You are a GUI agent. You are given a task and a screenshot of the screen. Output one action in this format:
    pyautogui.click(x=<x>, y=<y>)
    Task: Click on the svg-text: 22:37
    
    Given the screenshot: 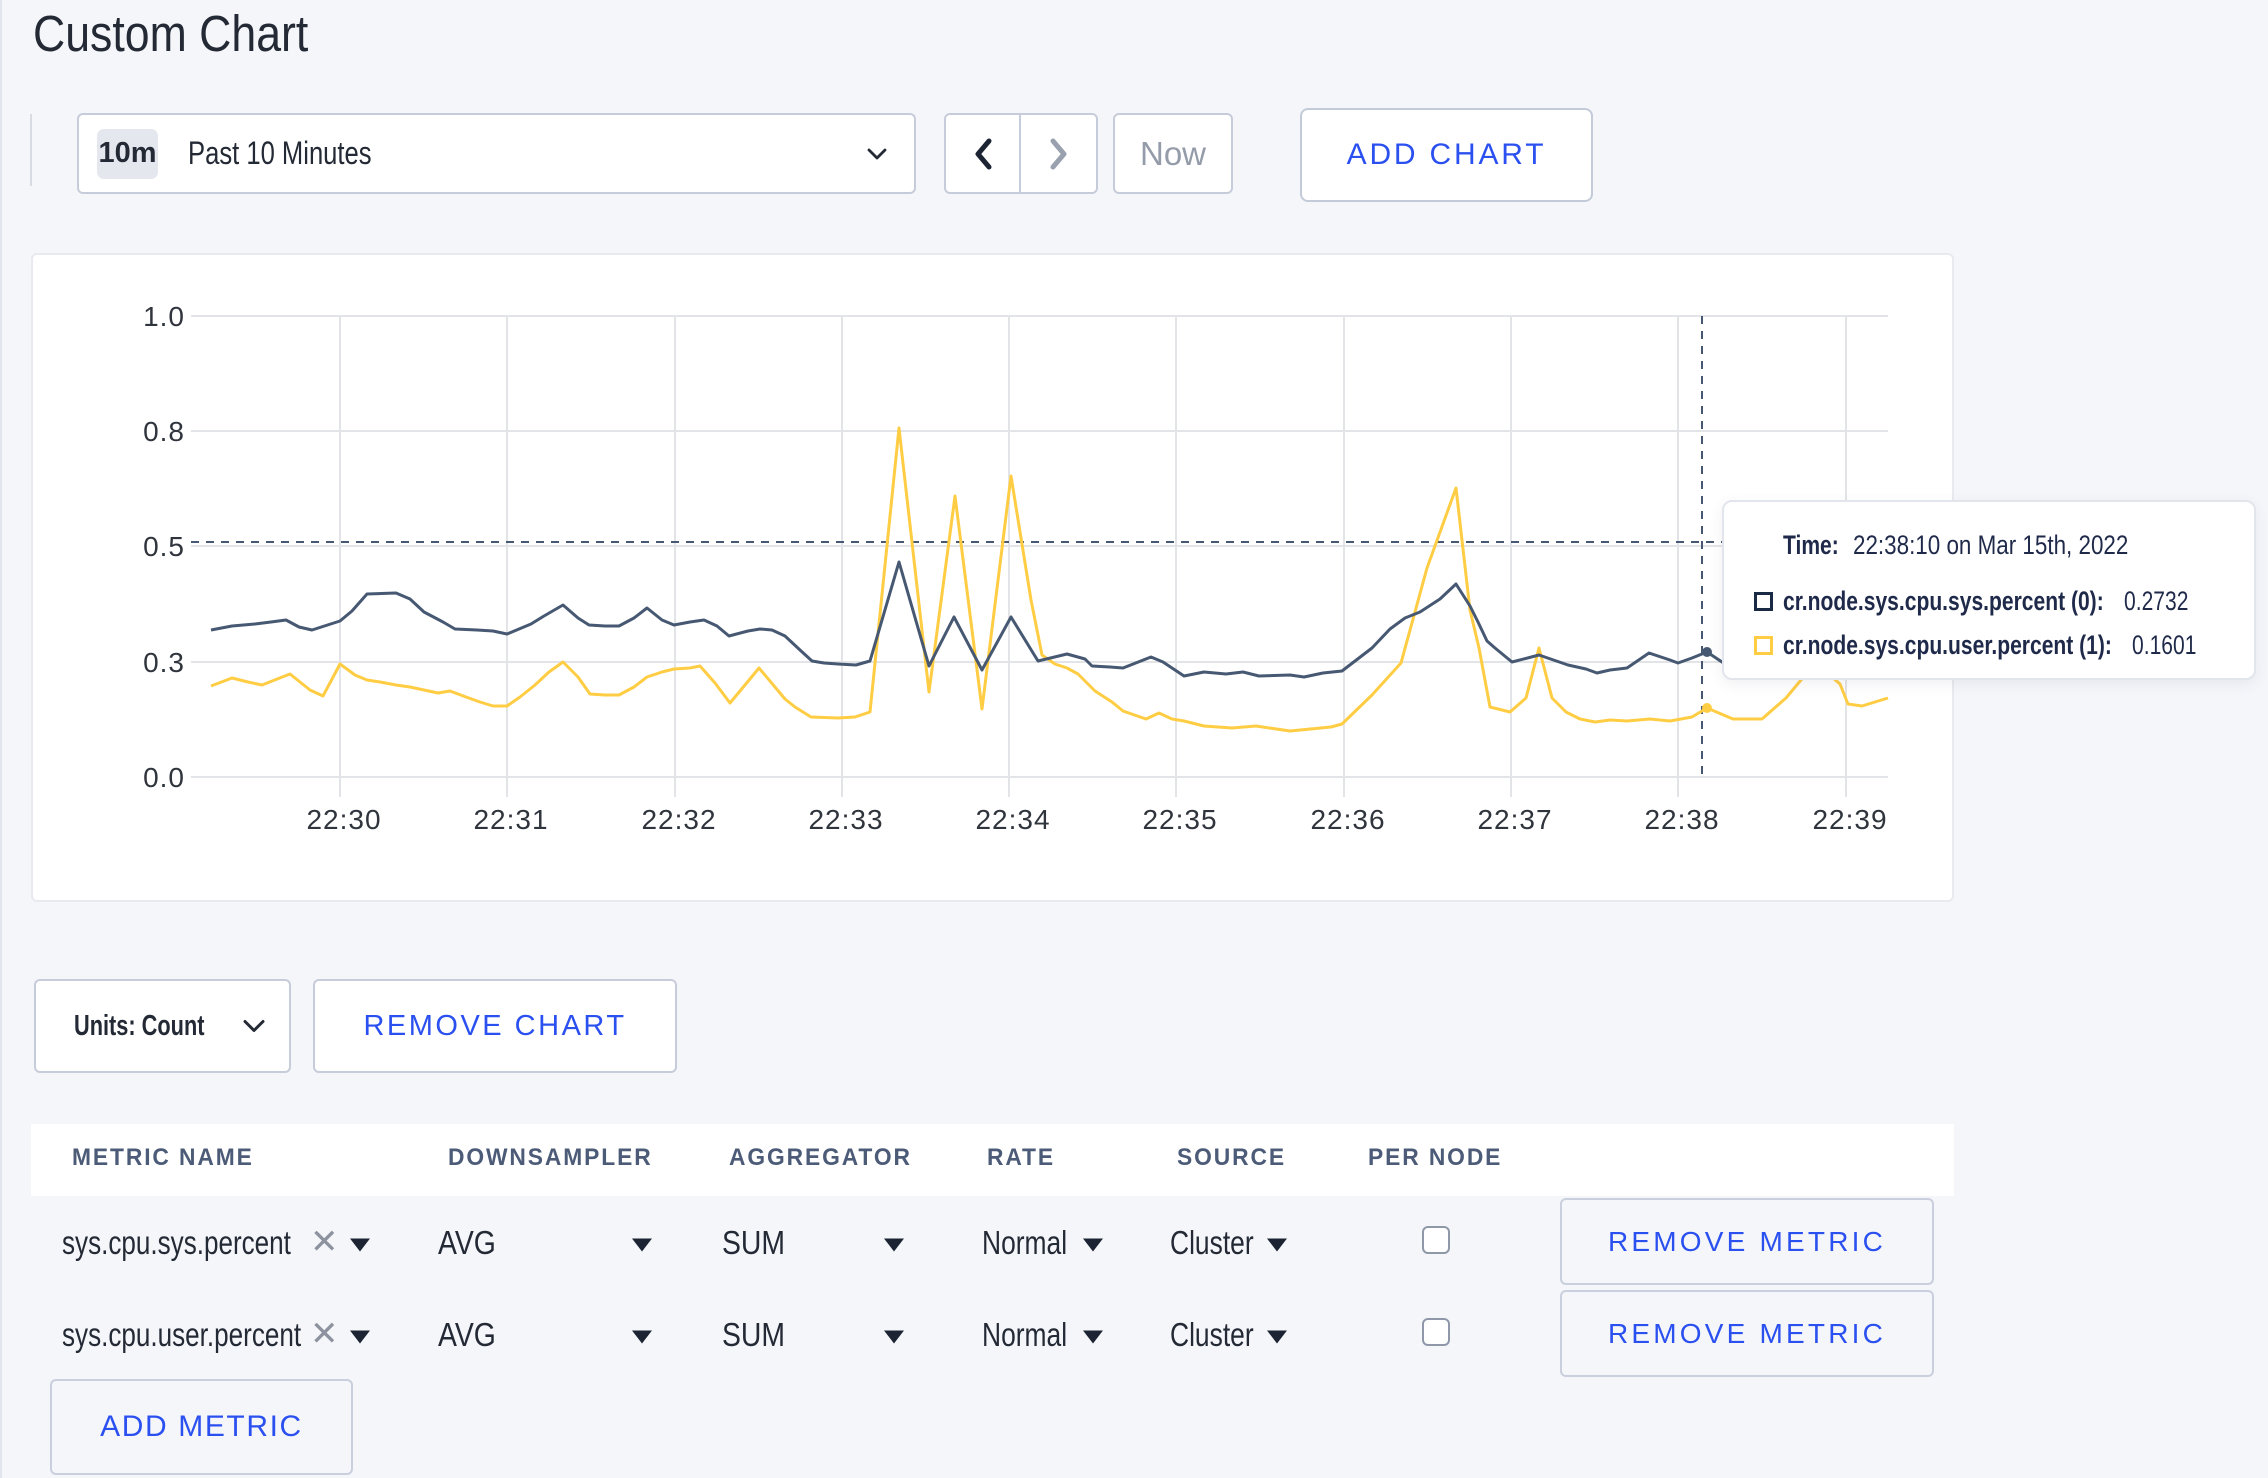 What is the action you would take?
    pyautogui.click(x=1514, y=819)
    